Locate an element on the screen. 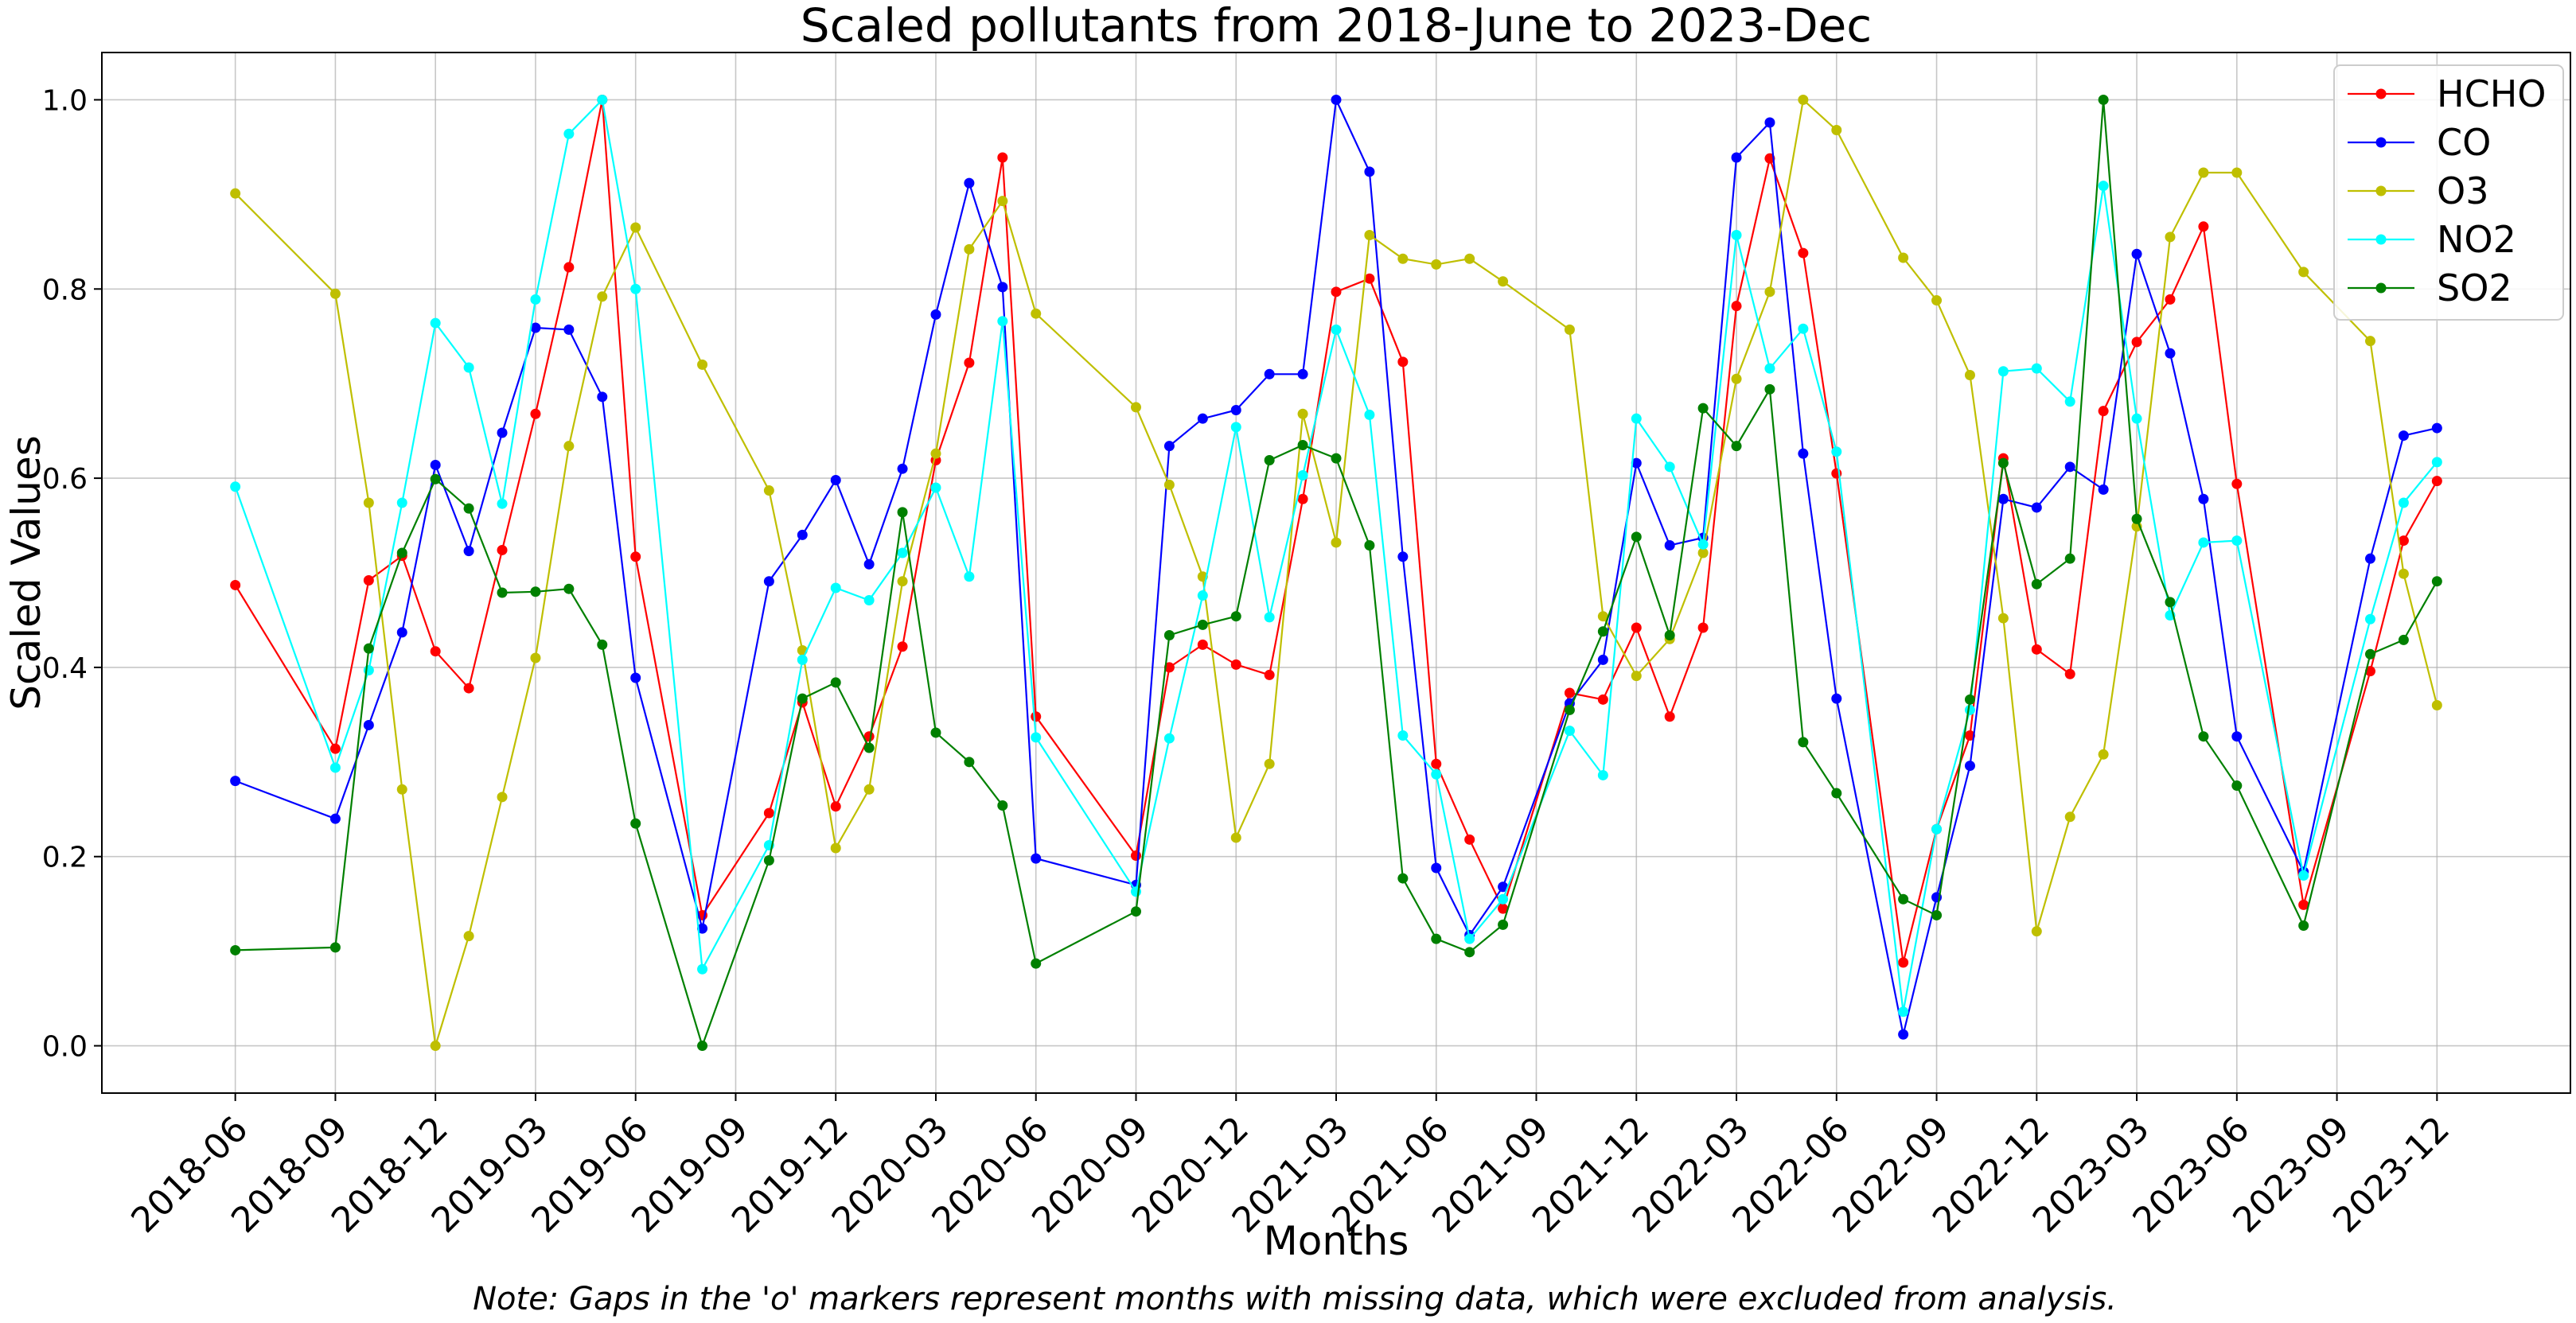 The width and height of the screenshot is (2576, 1323). y-axis-ticks: 0.0 0.2 0.4 0.6 0.8 1.0 is located at coordinates (72, 574).